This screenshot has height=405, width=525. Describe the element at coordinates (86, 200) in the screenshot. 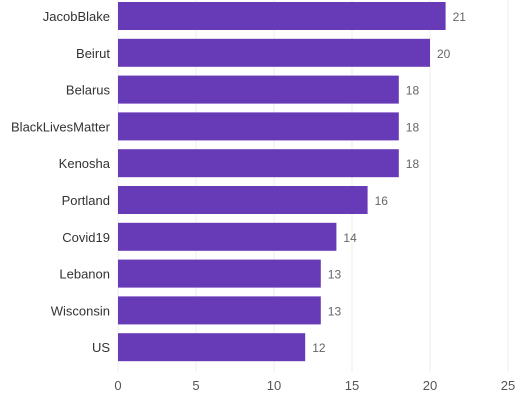

I see `category-label: Portland` at that location.